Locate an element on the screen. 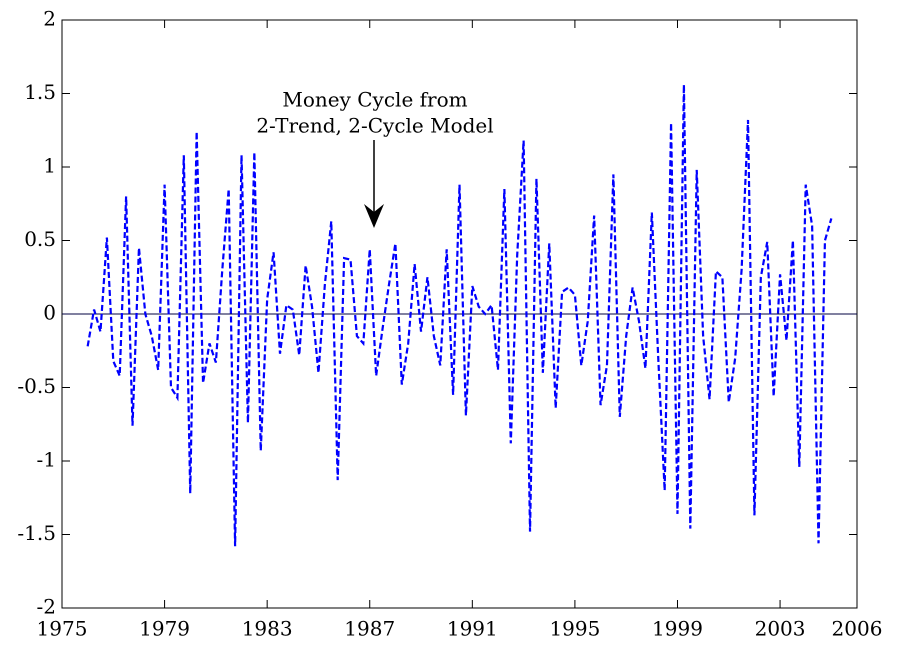 This screenshot has height=649, width=898. x-tick-label: 1983 is located at coordinates (267, 629).